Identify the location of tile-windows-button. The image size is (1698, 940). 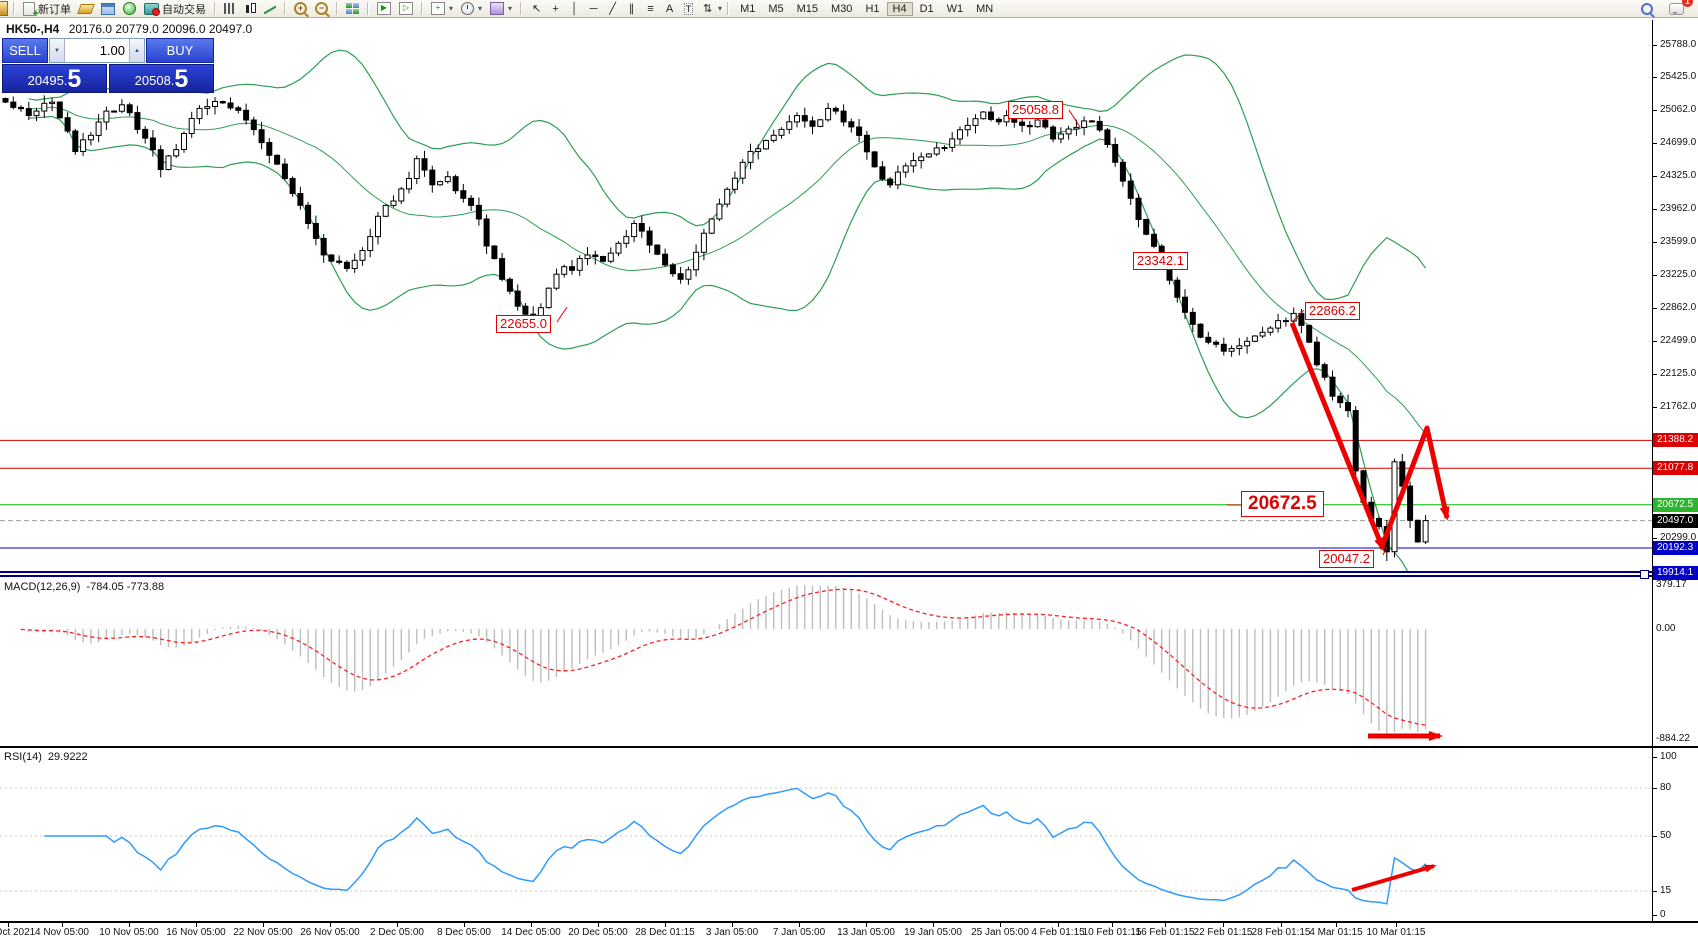
(352, 9).